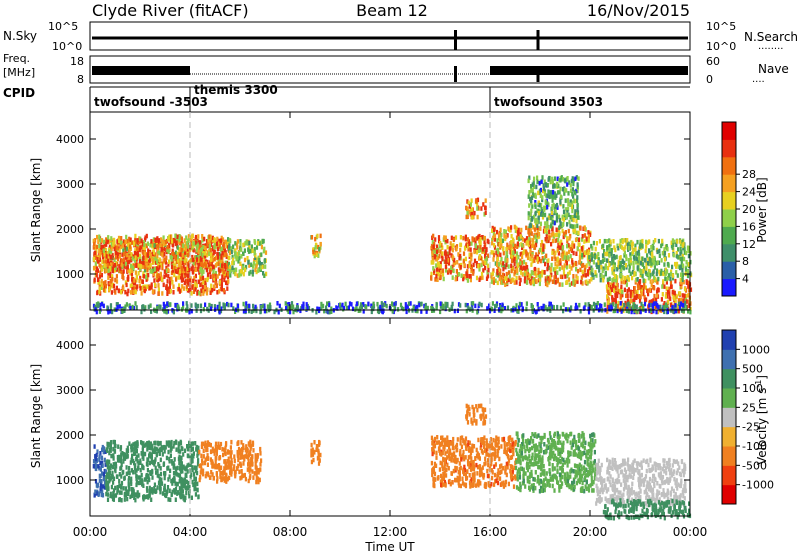  I want to click on nsky-tick-top: 10^5, so click(63, 26).